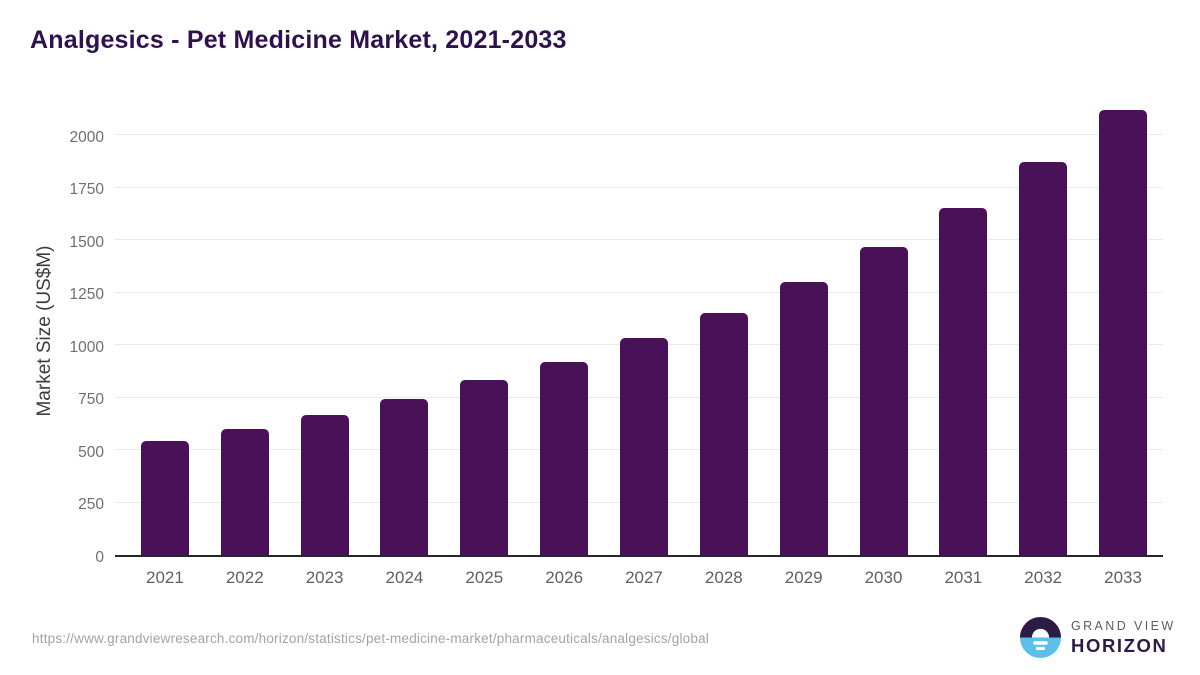  Describe the element at coordinates (803, 577) in the screenshot. I see `x-axis-tick-label: 2029` at that location.